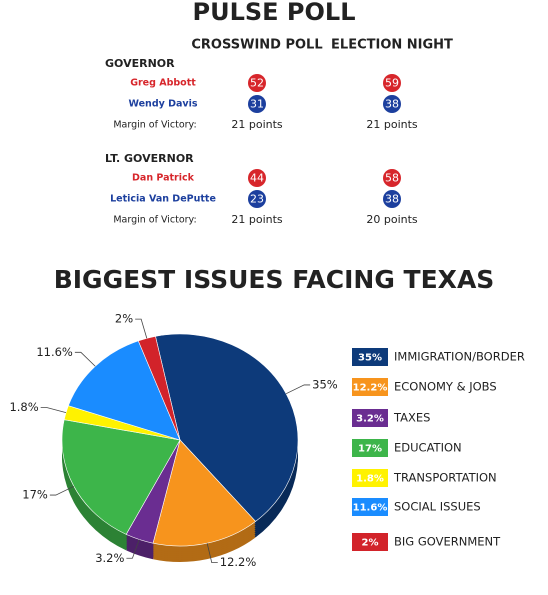  Describe the element at coordinates (325, 384) in the screenshot. I see `slice-label: 35%` at that location.